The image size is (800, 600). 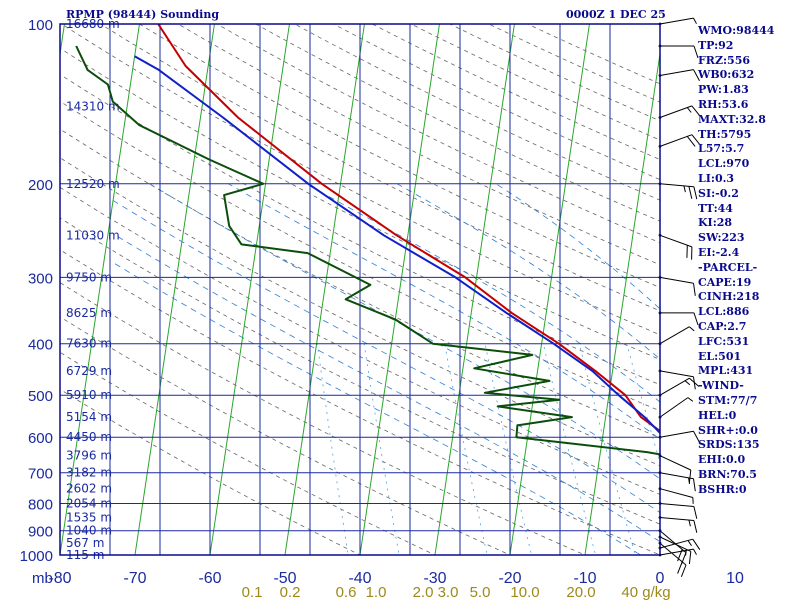 I want to click on temperature-tick-label: -80, so click(x=59, y=578).